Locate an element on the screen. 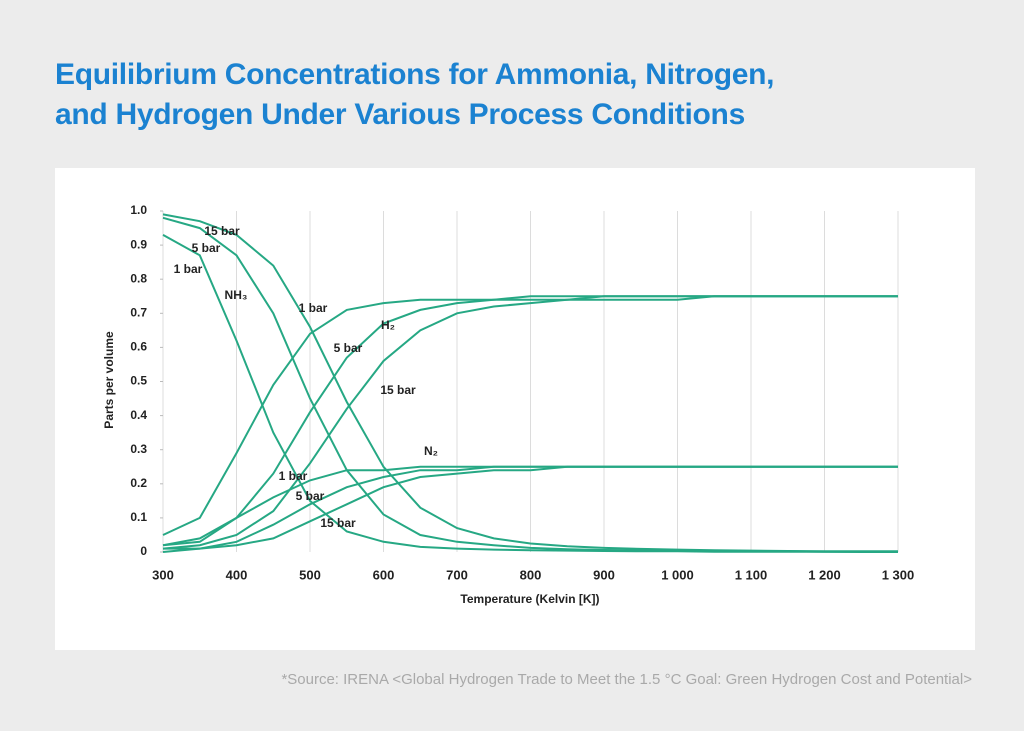 This screenshot has height=731, width=1024. x-tick-label: 600 is located at coordinates (384, 574).